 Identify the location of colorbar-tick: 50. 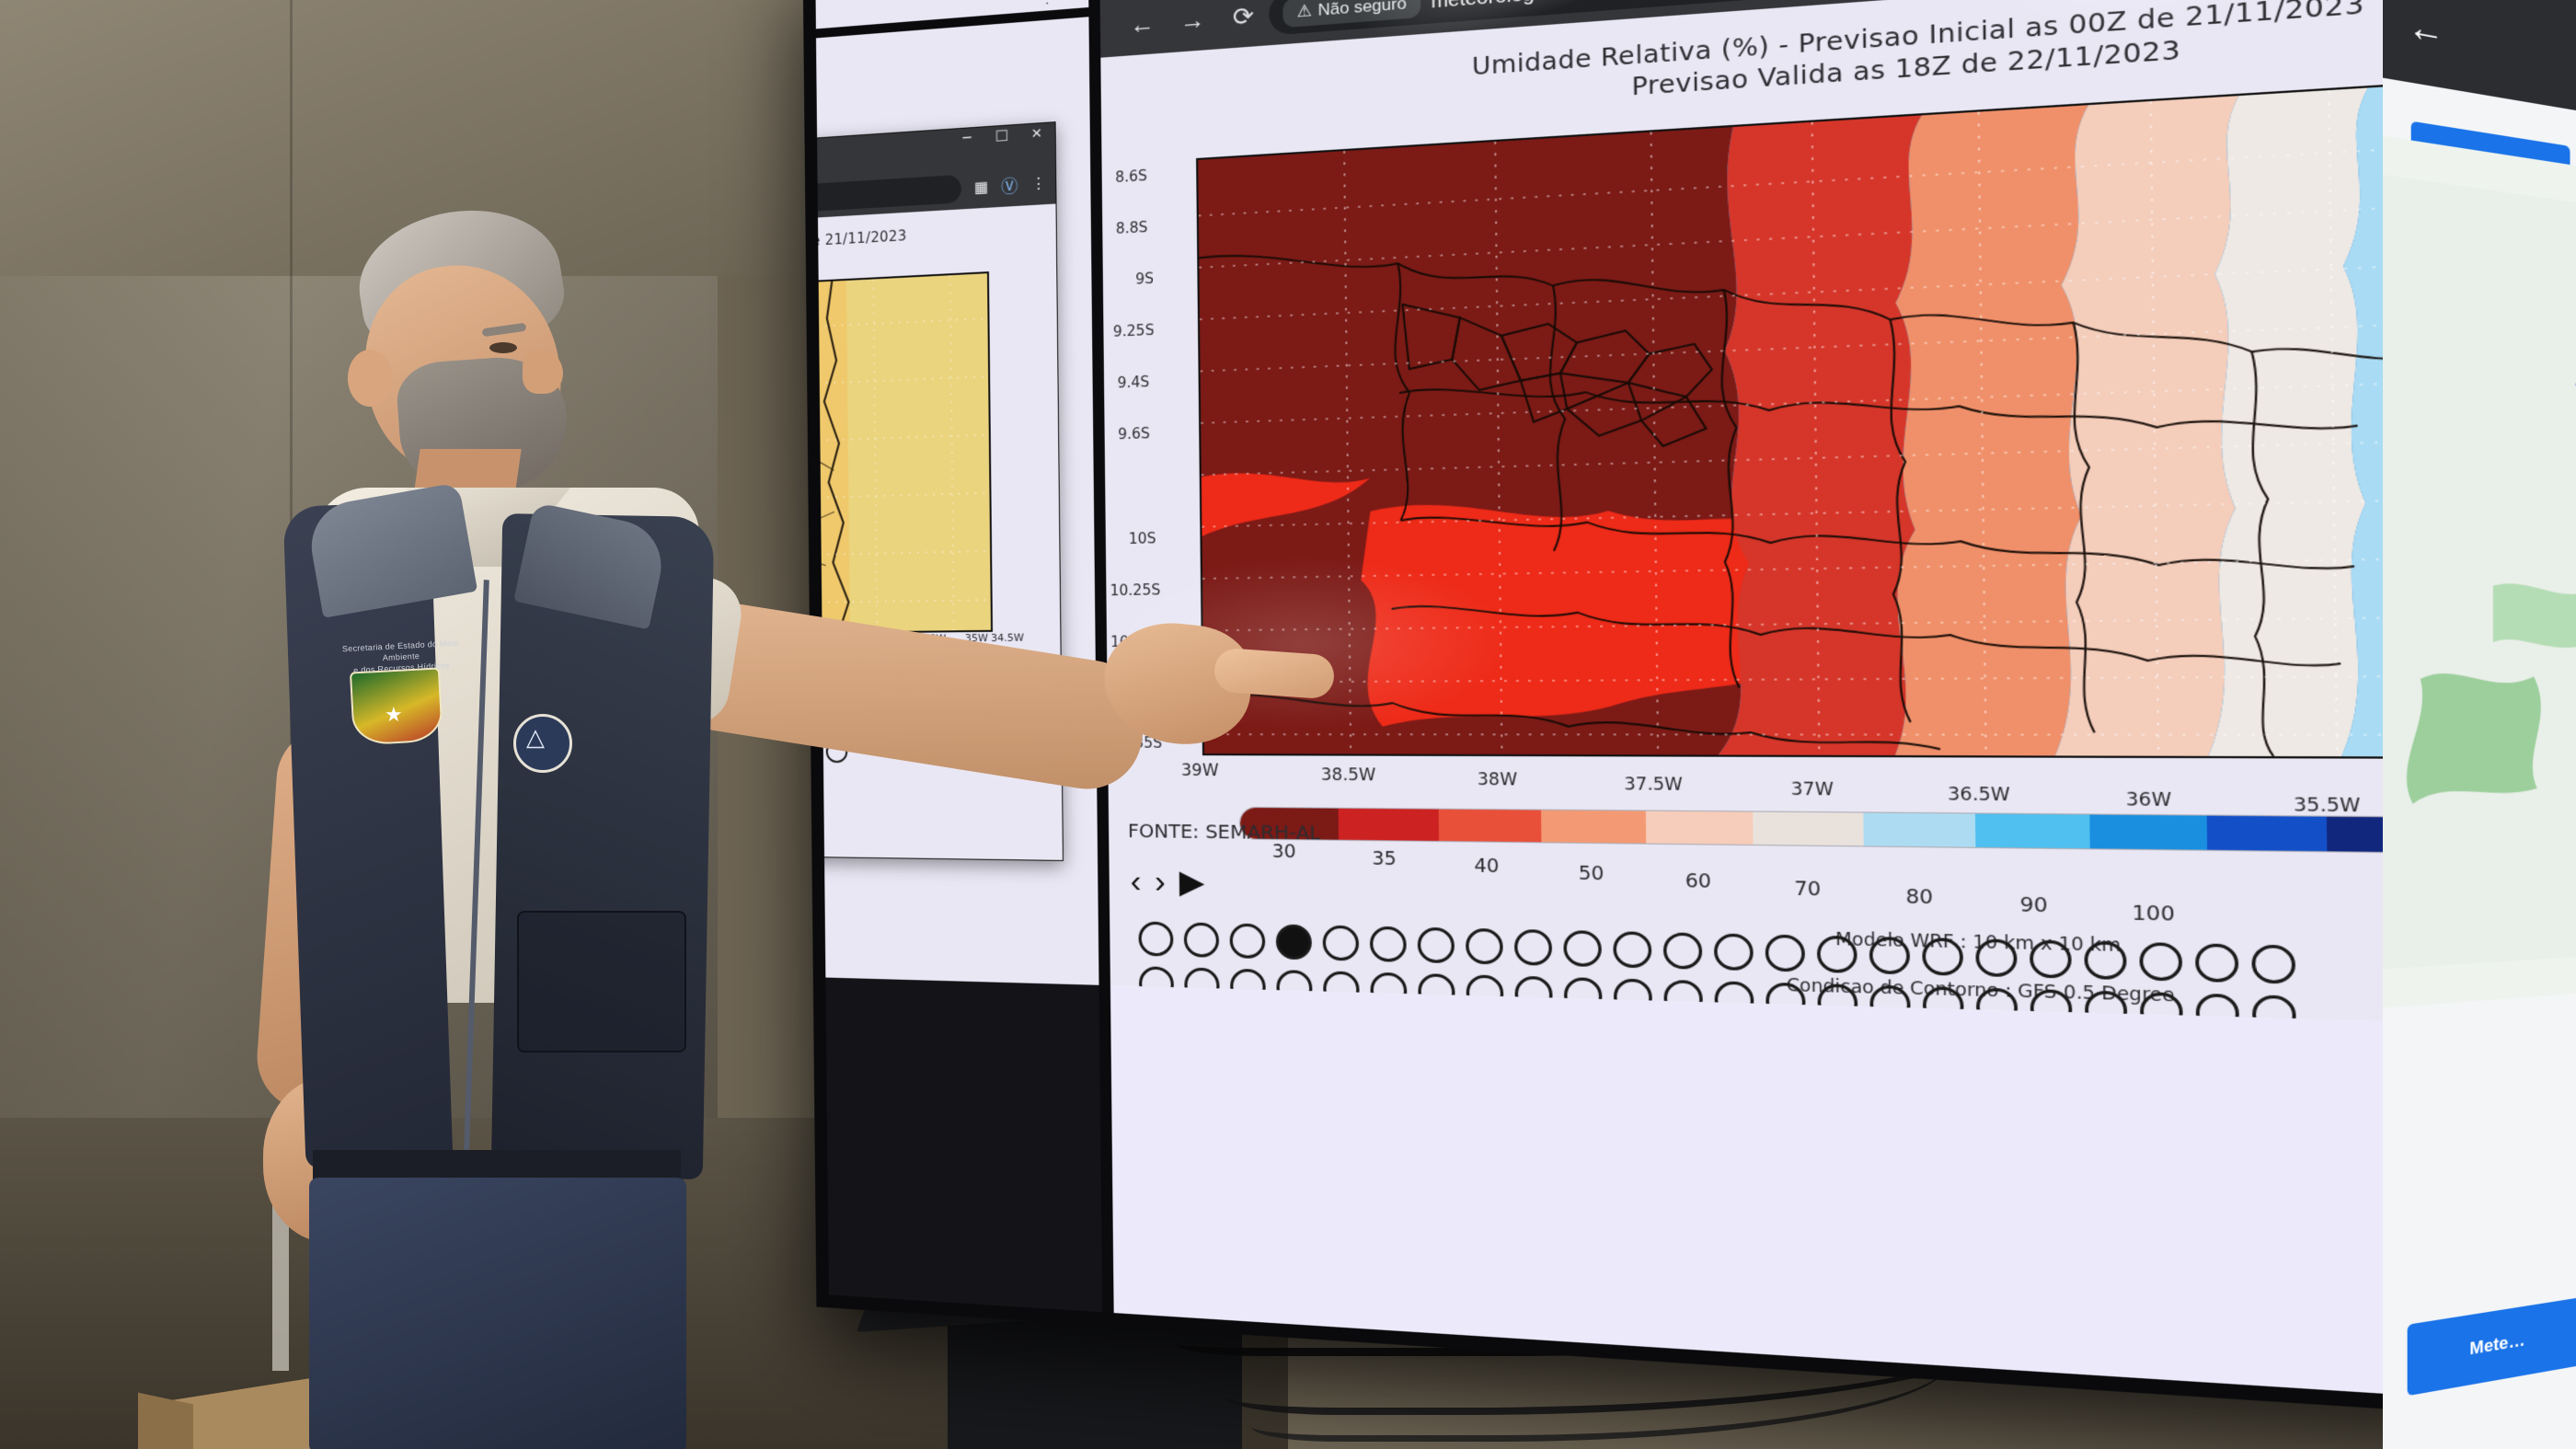
(1591, 873).